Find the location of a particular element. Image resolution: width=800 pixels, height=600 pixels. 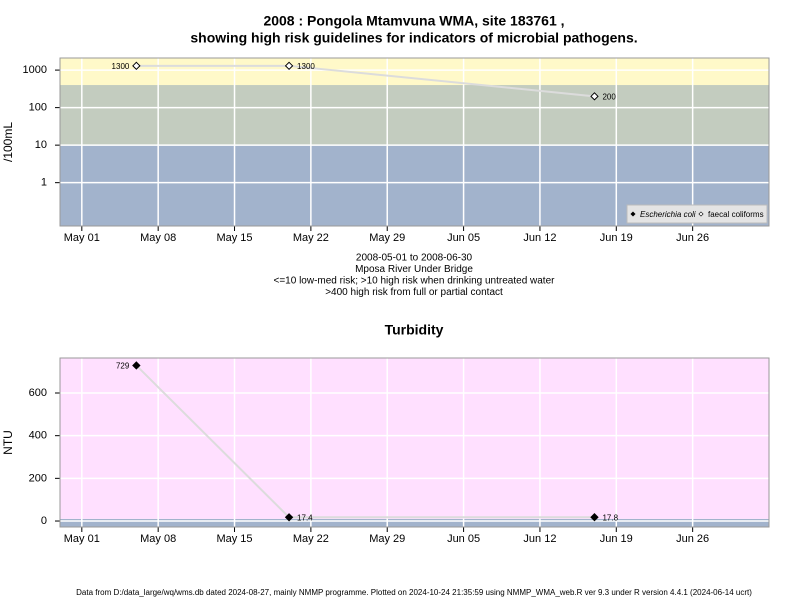

y-axis-label: /100mL is located at coordinates (8, 142).